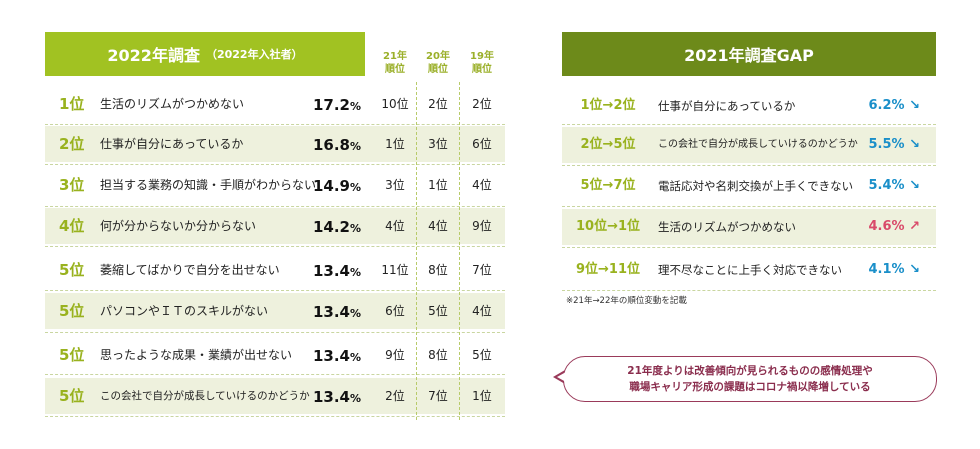 The height and width of the screenshot is (449, 980). What do you see at coordinates (608, 226) in the screenshot?
I see `gap-rank-change: 10位→1位` at bounding box center [608, 226].